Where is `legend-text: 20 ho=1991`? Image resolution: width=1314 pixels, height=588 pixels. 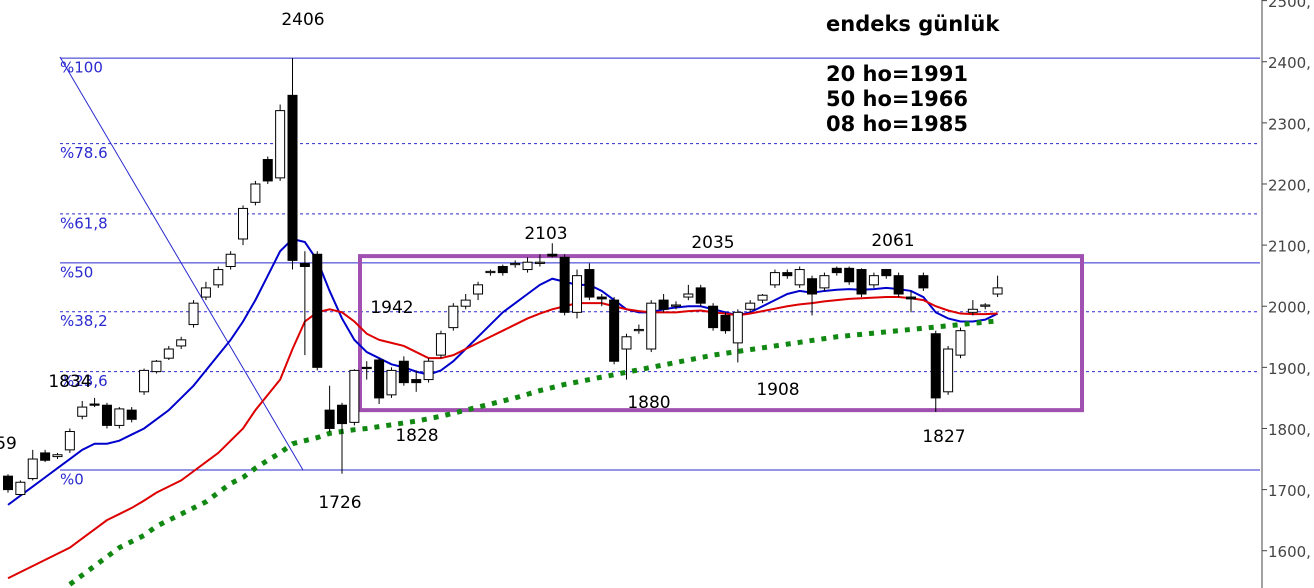 legend-text: 20 ho=1991 is located at coordinates (897, 74).